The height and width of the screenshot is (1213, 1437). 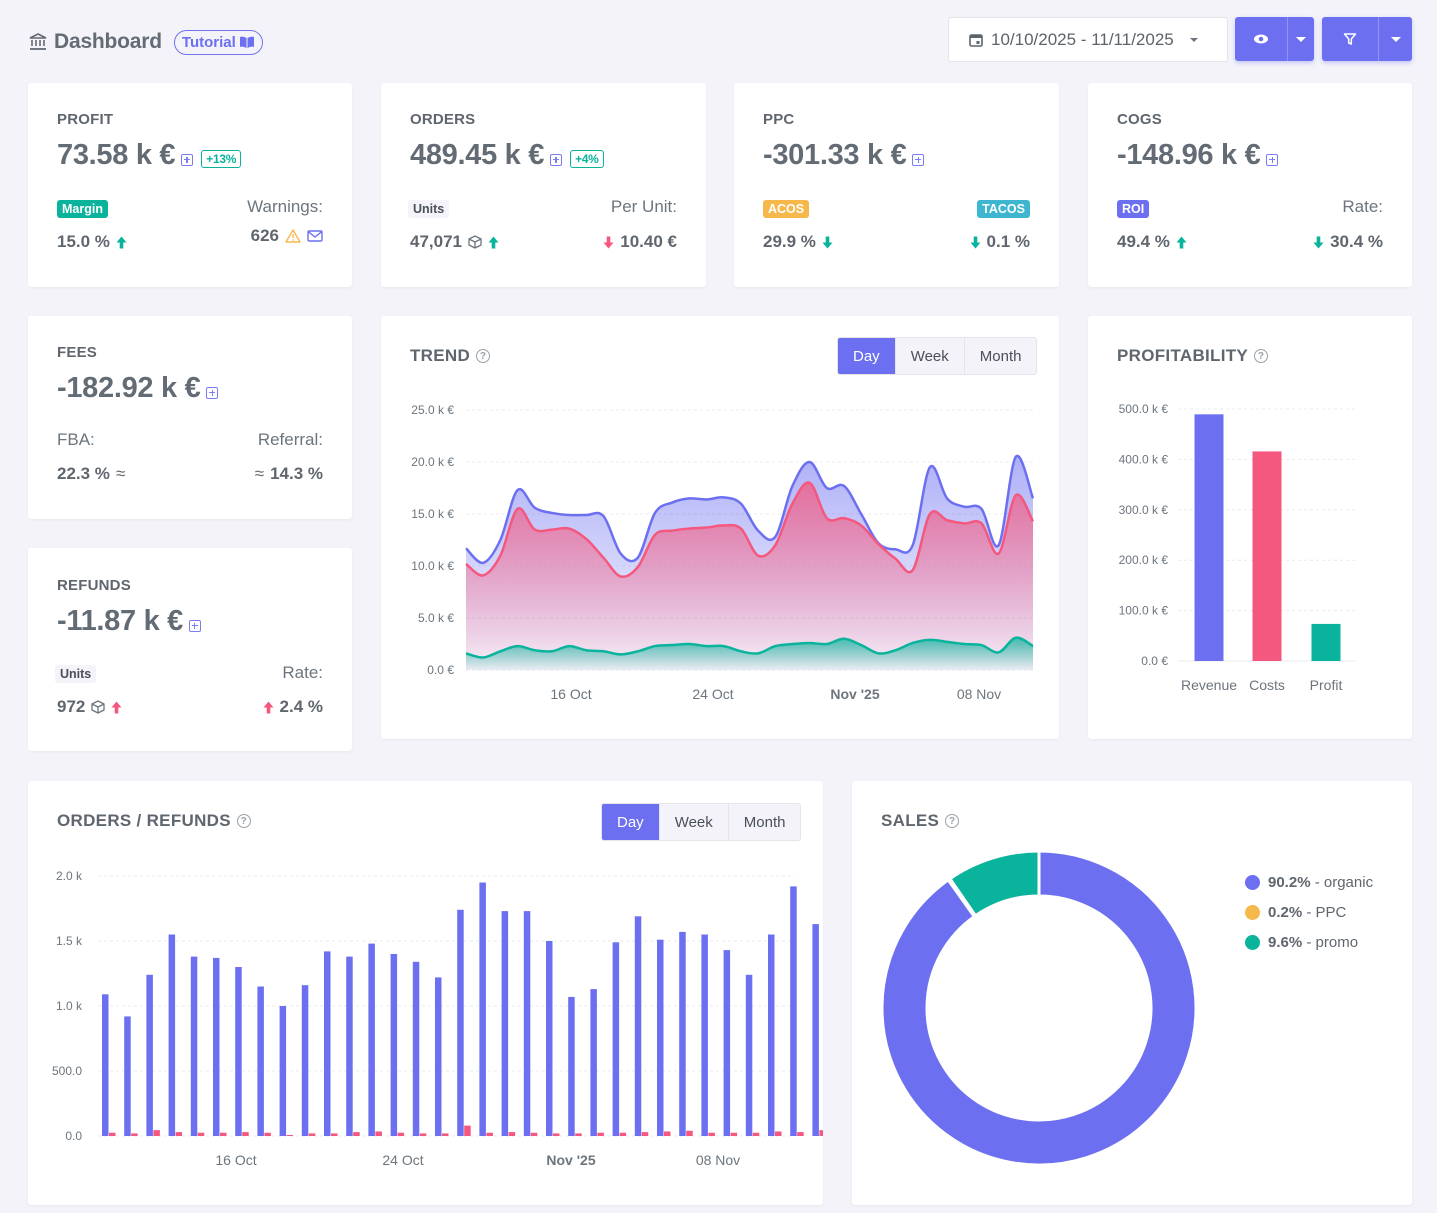 What do you see at coordinates (120, 621) in the screenshot?
I see `card-value: -11.87 k €` at bounding box center [120, 621].